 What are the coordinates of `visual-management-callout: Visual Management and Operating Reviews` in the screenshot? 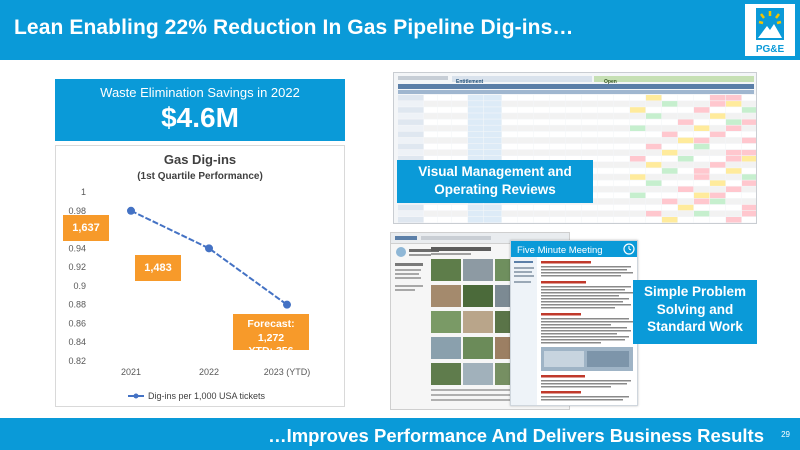 It's located at (495, 181).